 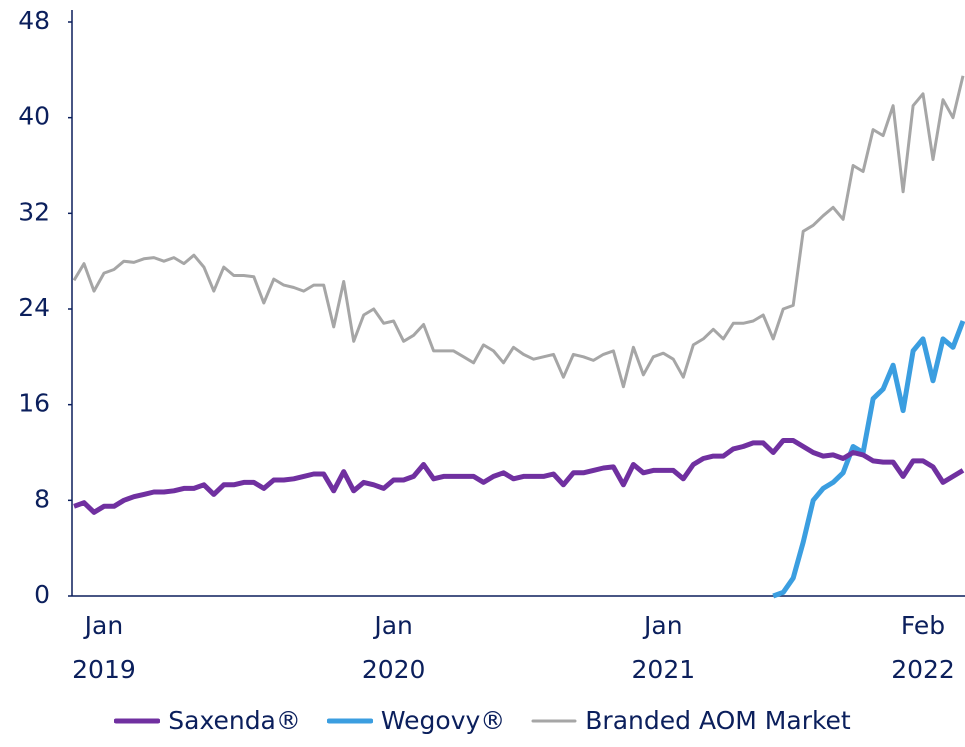 I want to click on y-tick-label: 32, so click(x=34, y=211).